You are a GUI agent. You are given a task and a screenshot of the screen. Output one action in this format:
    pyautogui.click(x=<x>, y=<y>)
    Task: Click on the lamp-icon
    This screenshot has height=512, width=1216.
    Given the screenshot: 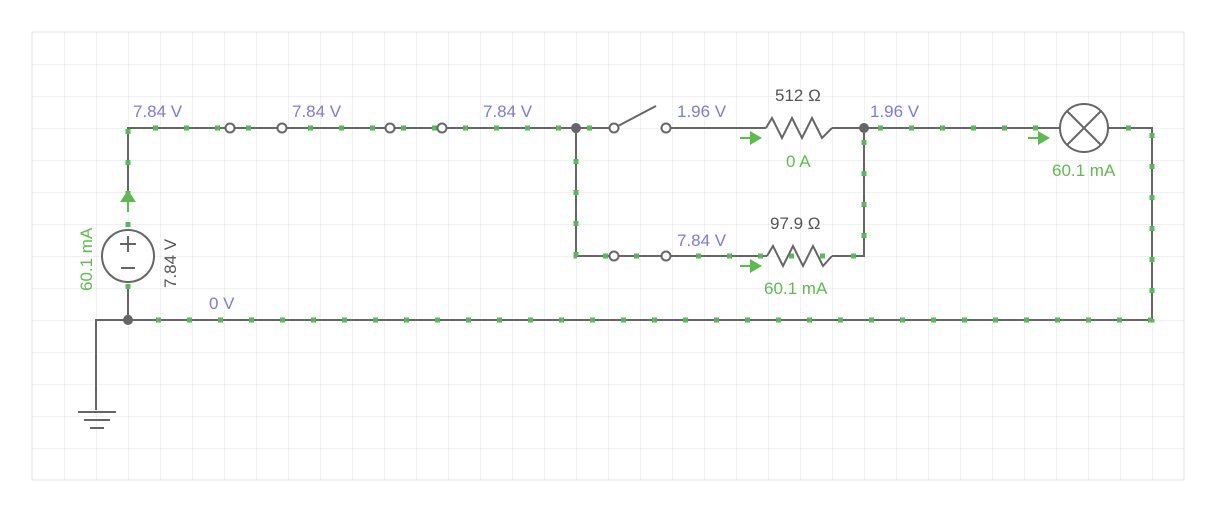 What is the action you would take?
    pyautogui.click(x=1084, y=128)
    